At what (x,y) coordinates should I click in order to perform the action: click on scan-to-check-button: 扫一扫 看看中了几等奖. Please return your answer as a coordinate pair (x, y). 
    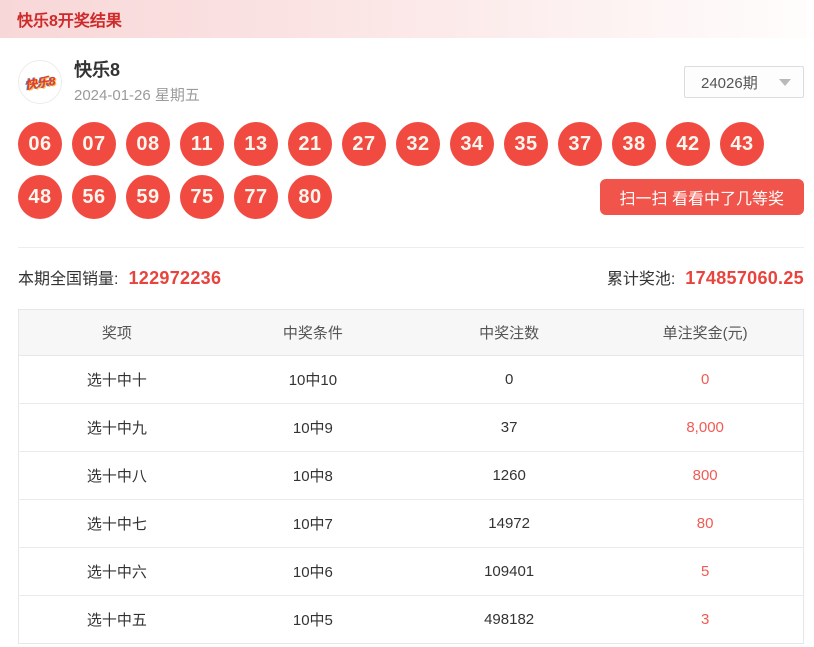
    Looking at the image, I should click on (701, 197).